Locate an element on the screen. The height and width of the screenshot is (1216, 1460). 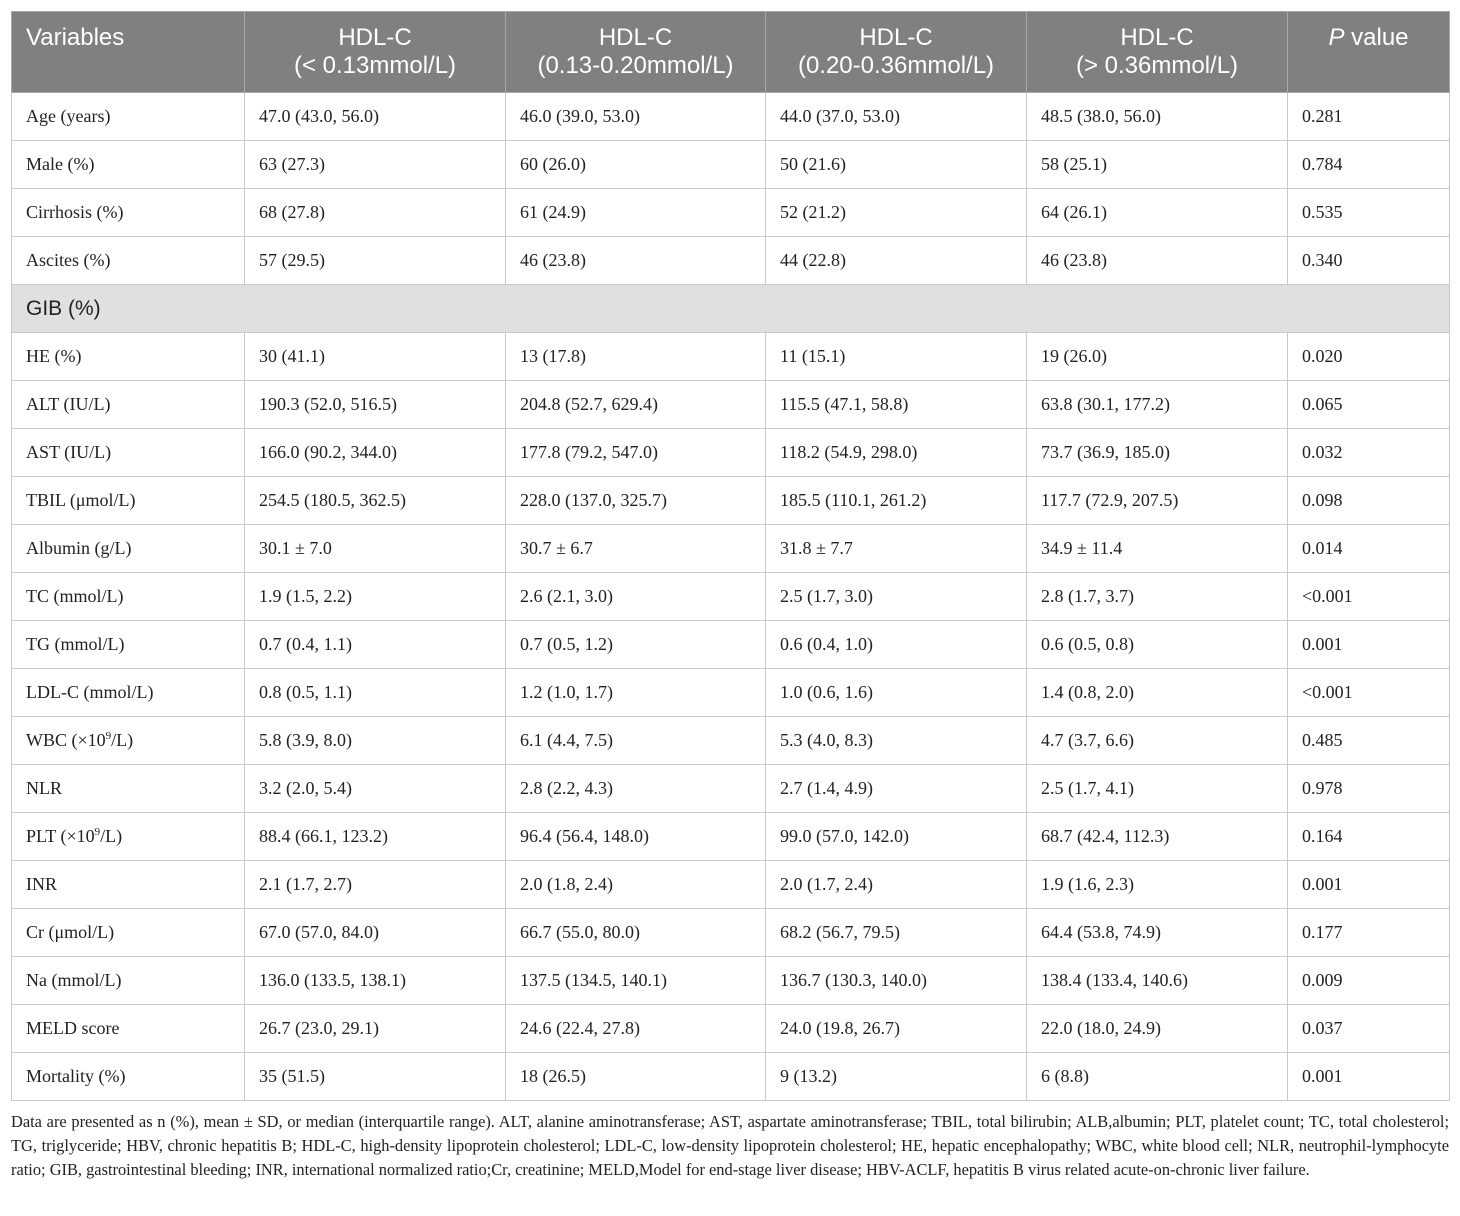
row-label: Na (mmol/L) is located at coordinates (128, 980).